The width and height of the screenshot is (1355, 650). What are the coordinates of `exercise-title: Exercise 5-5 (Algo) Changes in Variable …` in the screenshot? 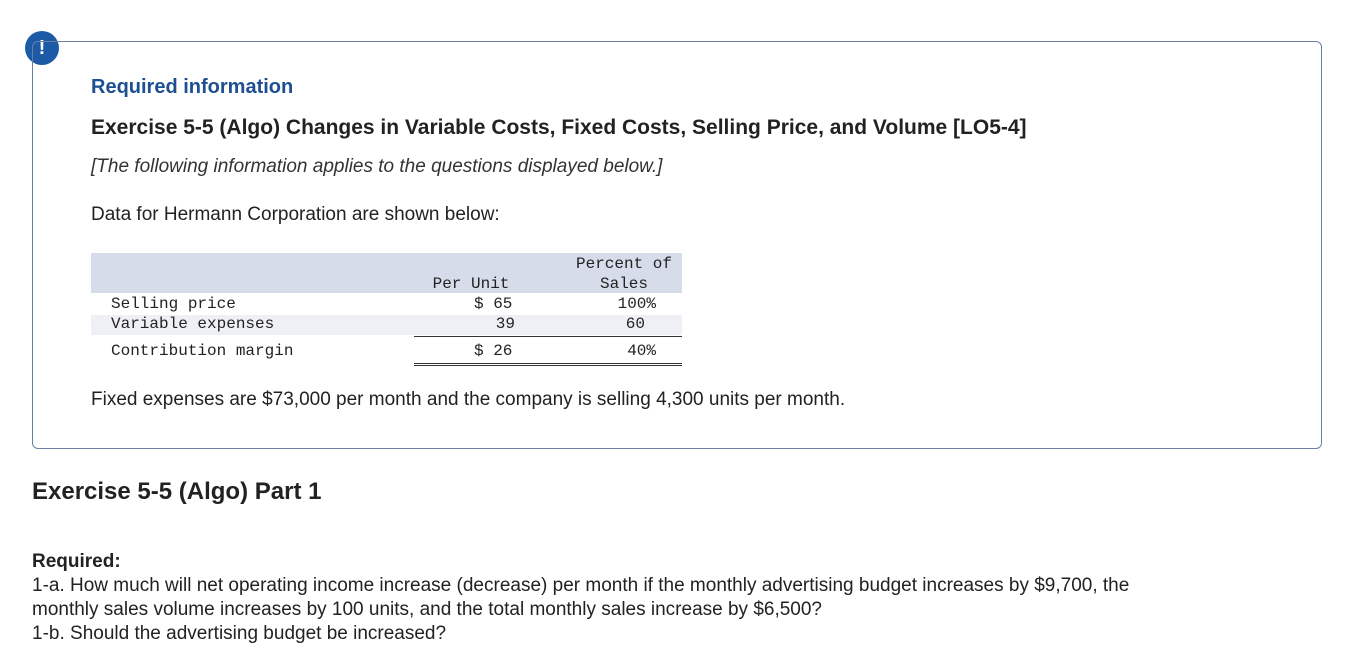 It's located at (559, 127).